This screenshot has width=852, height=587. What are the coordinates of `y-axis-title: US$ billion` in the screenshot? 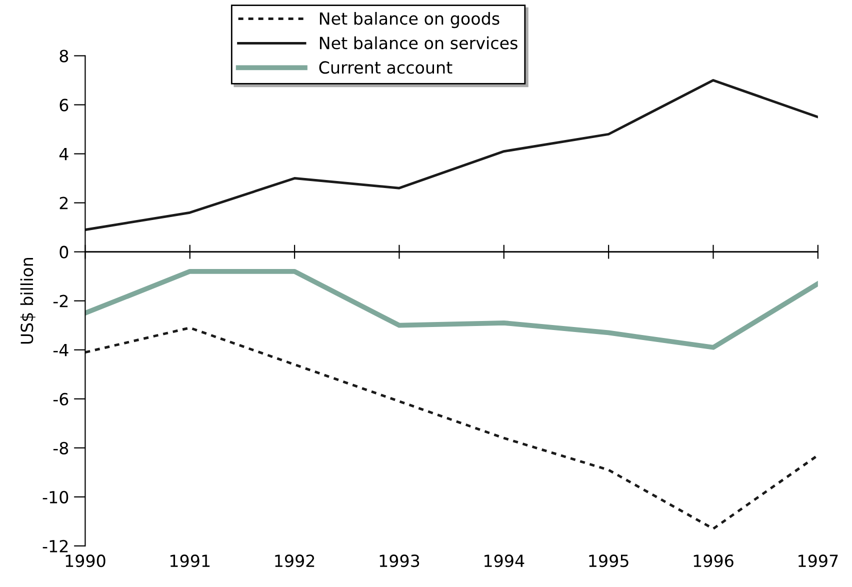 It's located at (28, 301).